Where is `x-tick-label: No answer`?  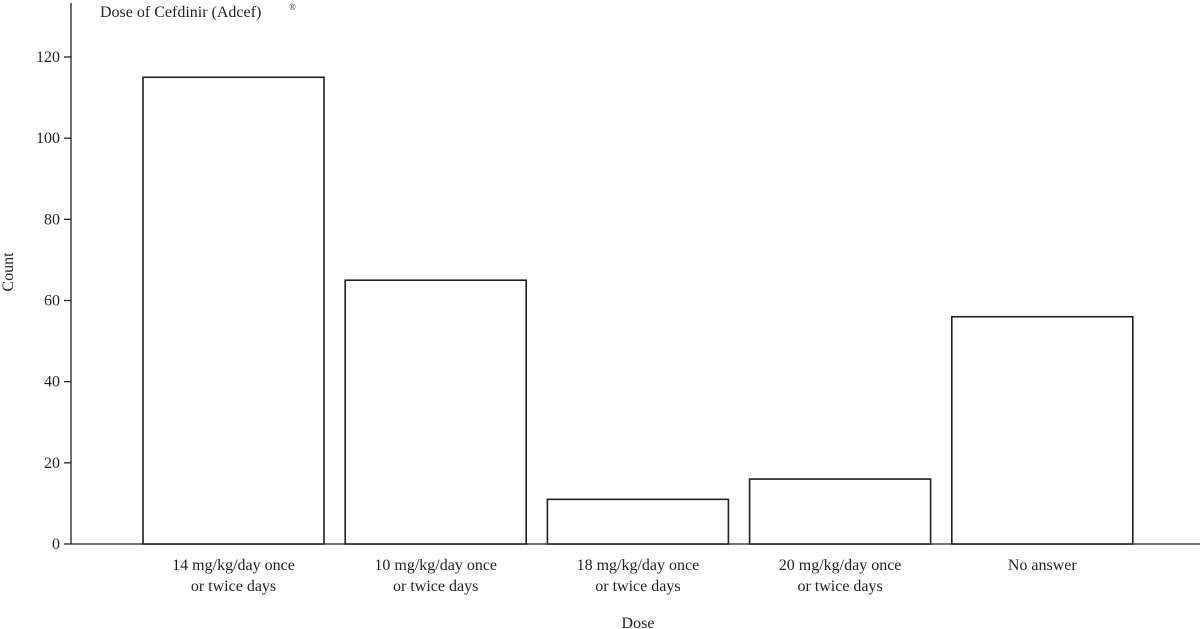 x-tick-label: No answer is located at coordinates (1043, 565).